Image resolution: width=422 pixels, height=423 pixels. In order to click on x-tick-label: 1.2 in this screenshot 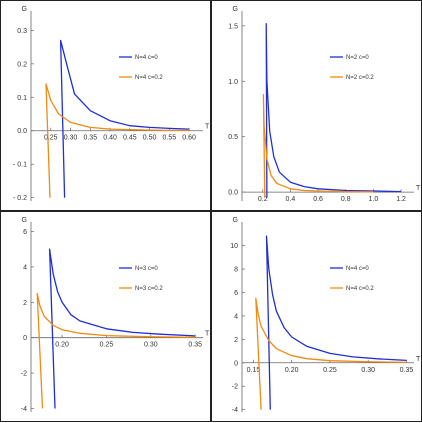, I will do `click(401, 199)`.